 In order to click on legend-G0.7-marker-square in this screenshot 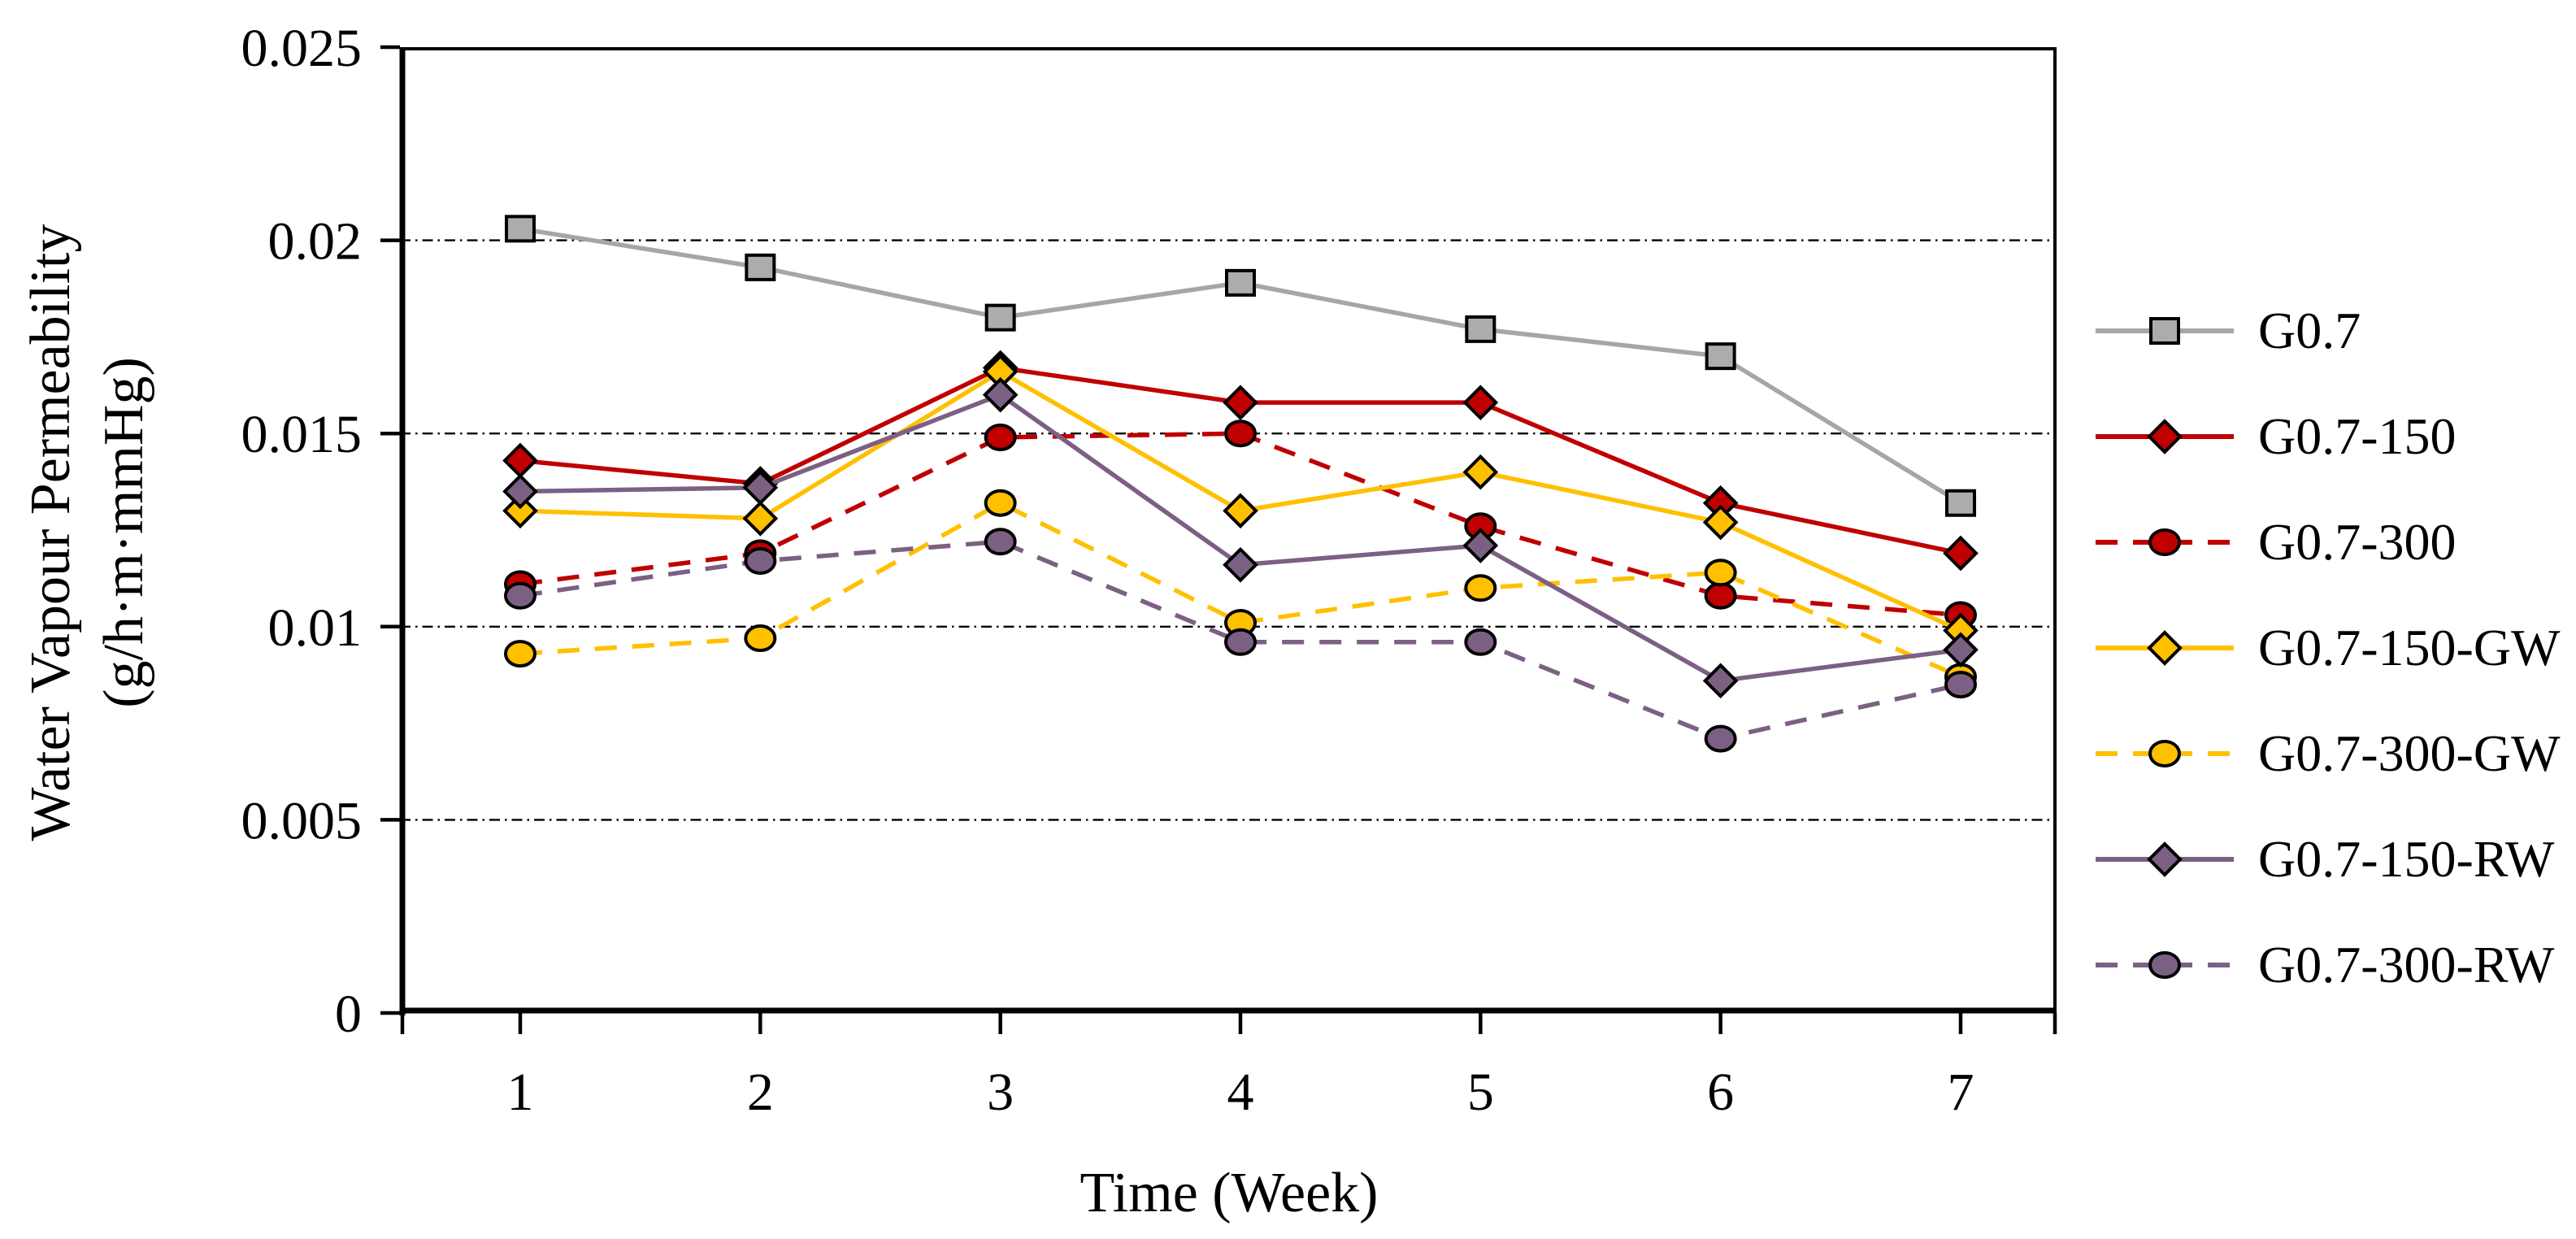, I will do `click(2164, 331)`.